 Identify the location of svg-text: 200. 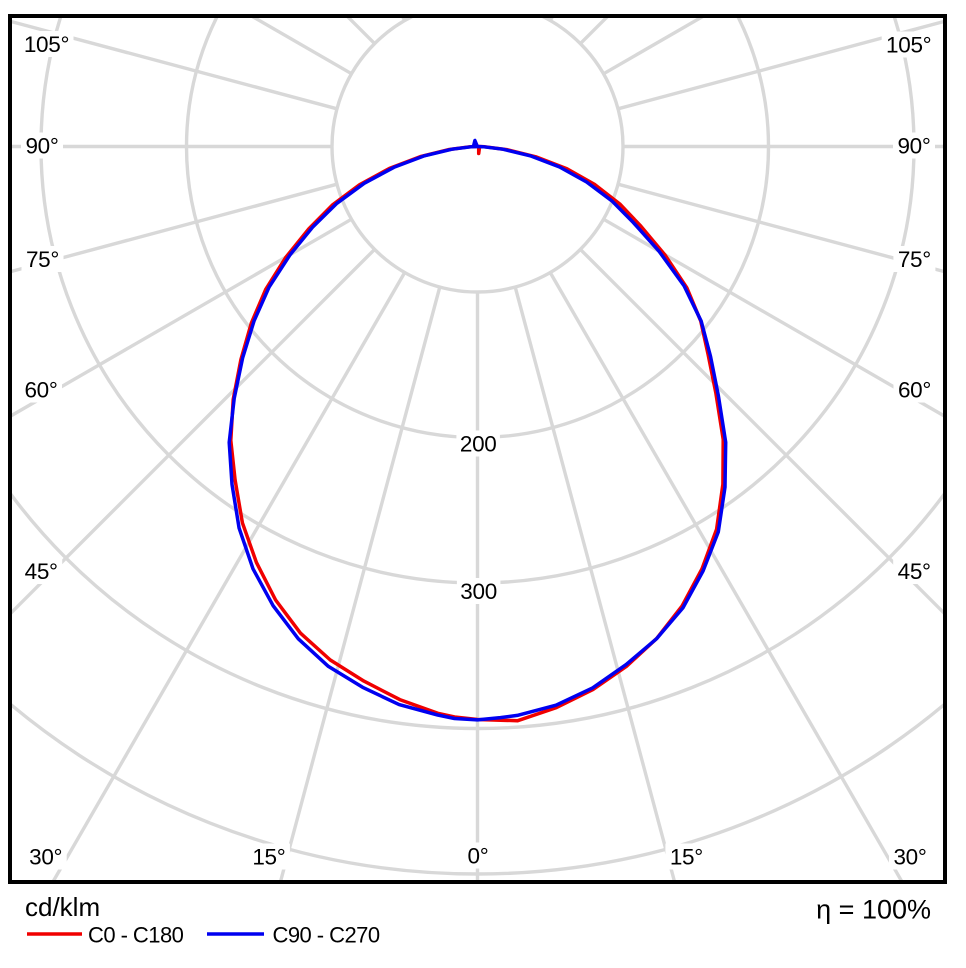
(478, 444).